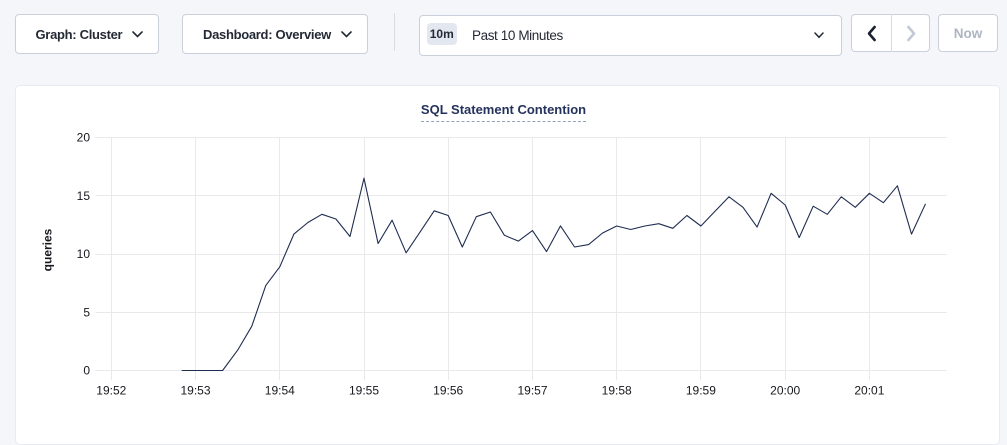 The width and height of the screenshot is (1007, 445). Describe the element at coordinates (364, 391) in the screenshot. I see `svg-text: 19:55` at that location.